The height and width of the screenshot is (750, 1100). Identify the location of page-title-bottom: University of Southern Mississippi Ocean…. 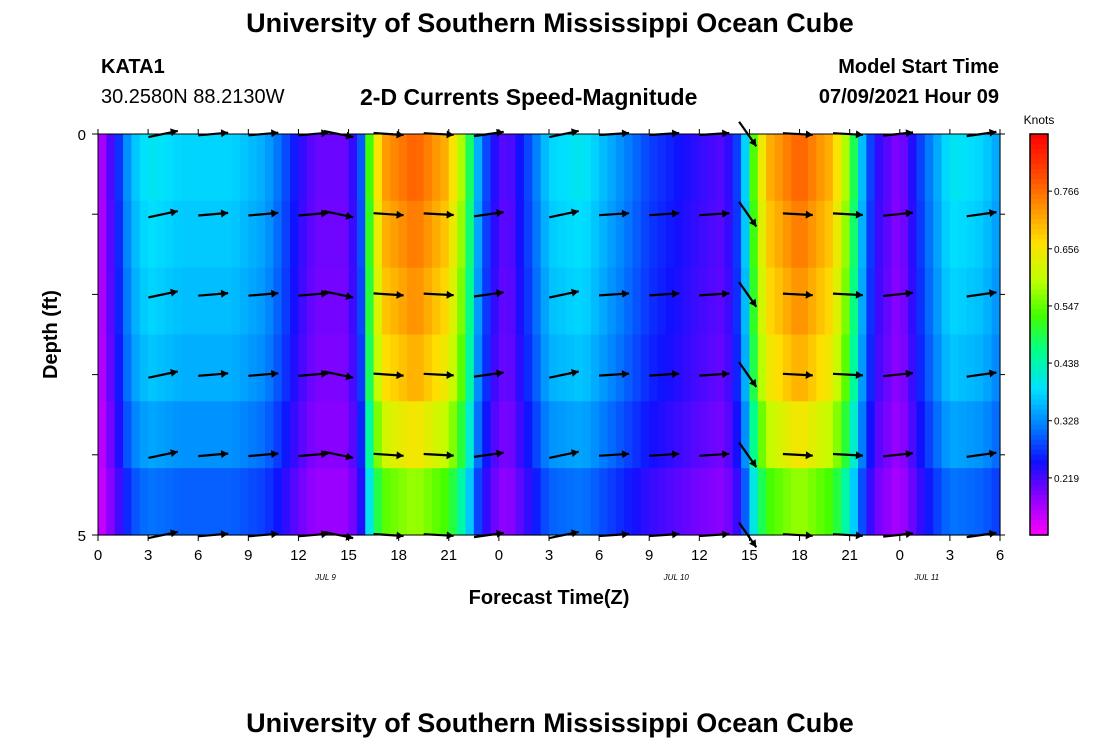
(550, 723).